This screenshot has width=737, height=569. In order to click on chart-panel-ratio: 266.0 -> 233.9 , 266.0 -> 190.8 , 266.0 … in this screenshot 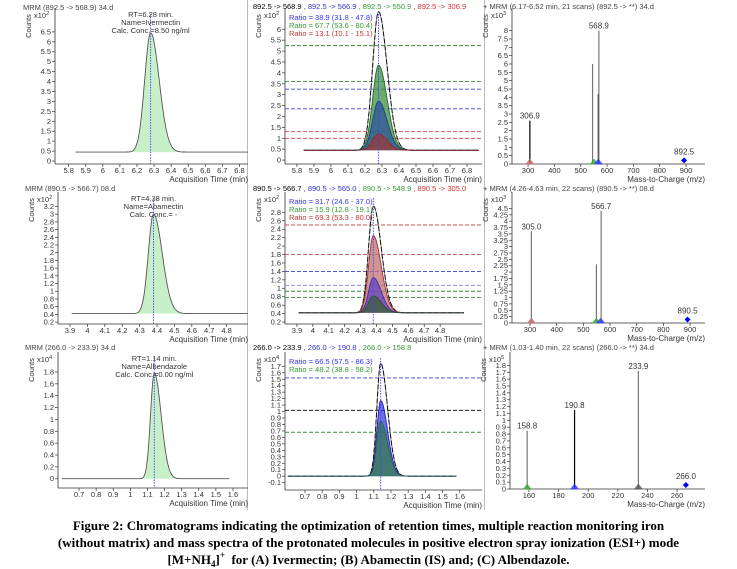, I will do `click(367, 426)`.